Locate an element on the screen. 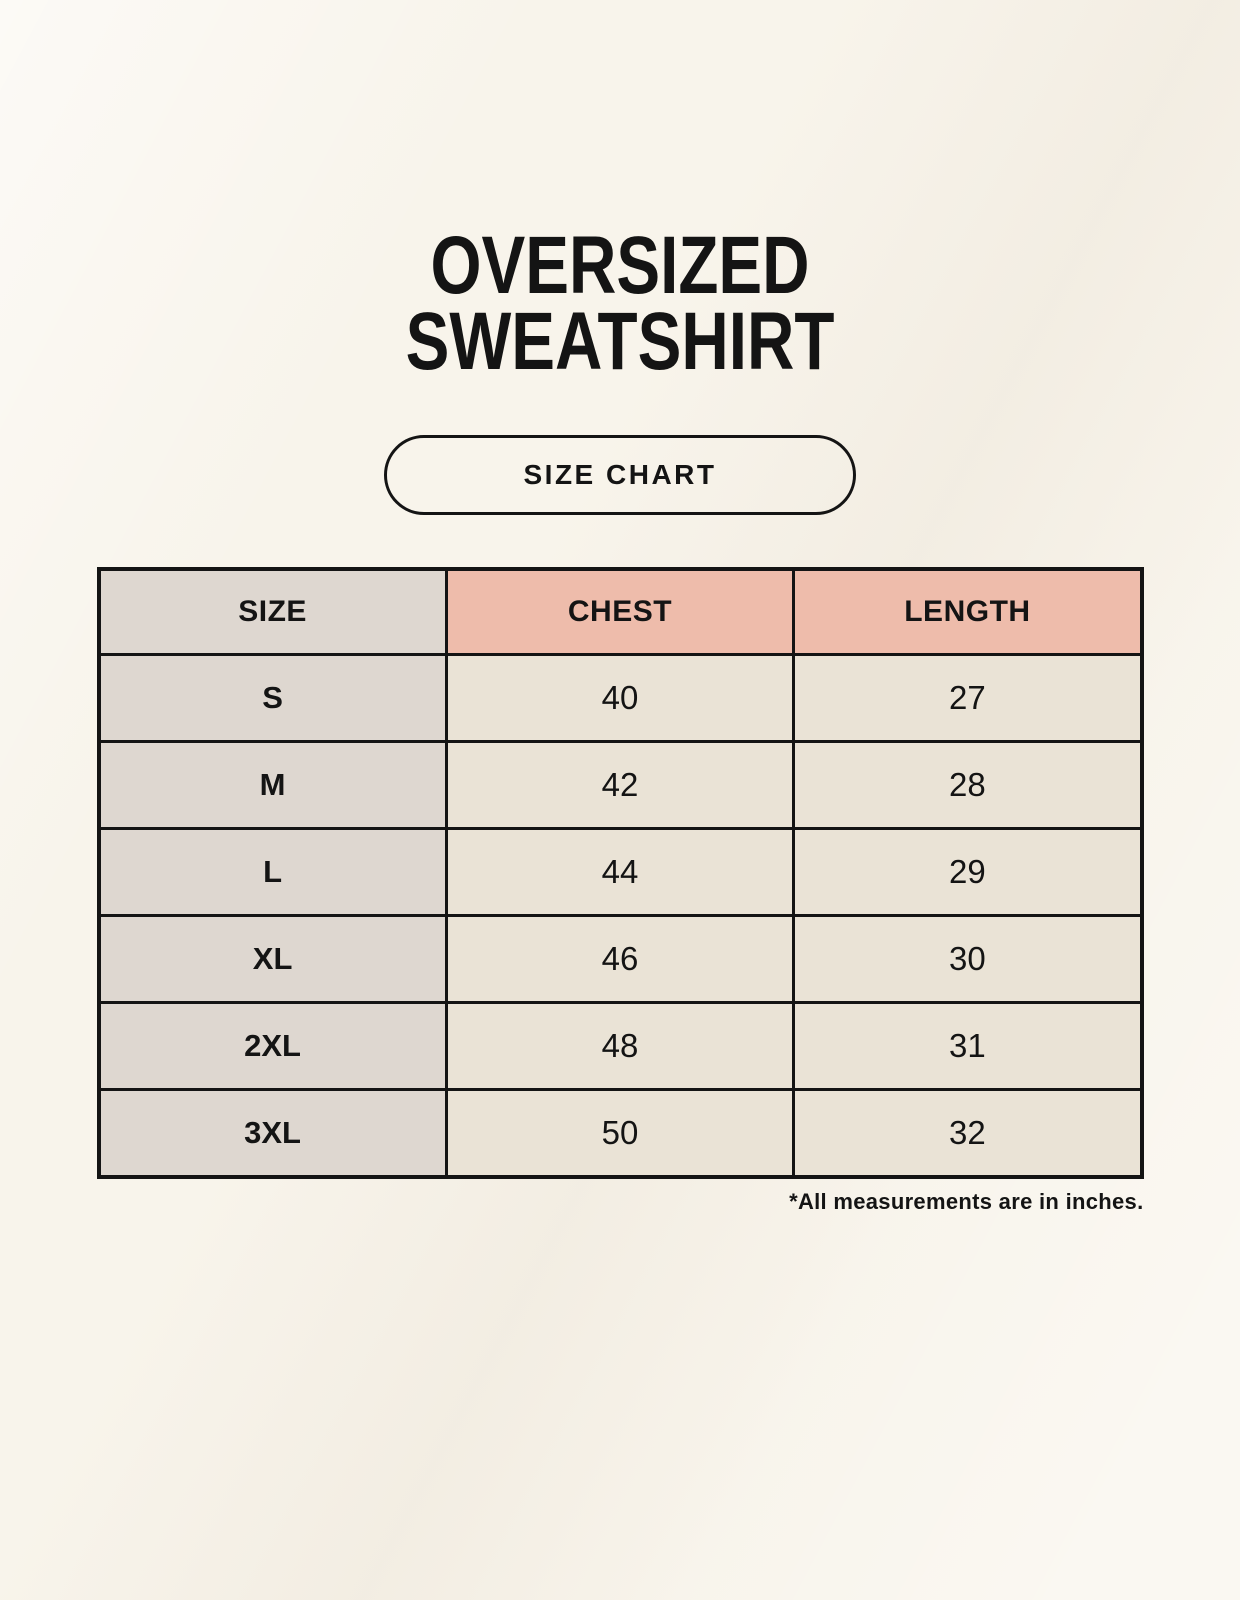  chest-value: 46 is located at coordinates (620, 958).